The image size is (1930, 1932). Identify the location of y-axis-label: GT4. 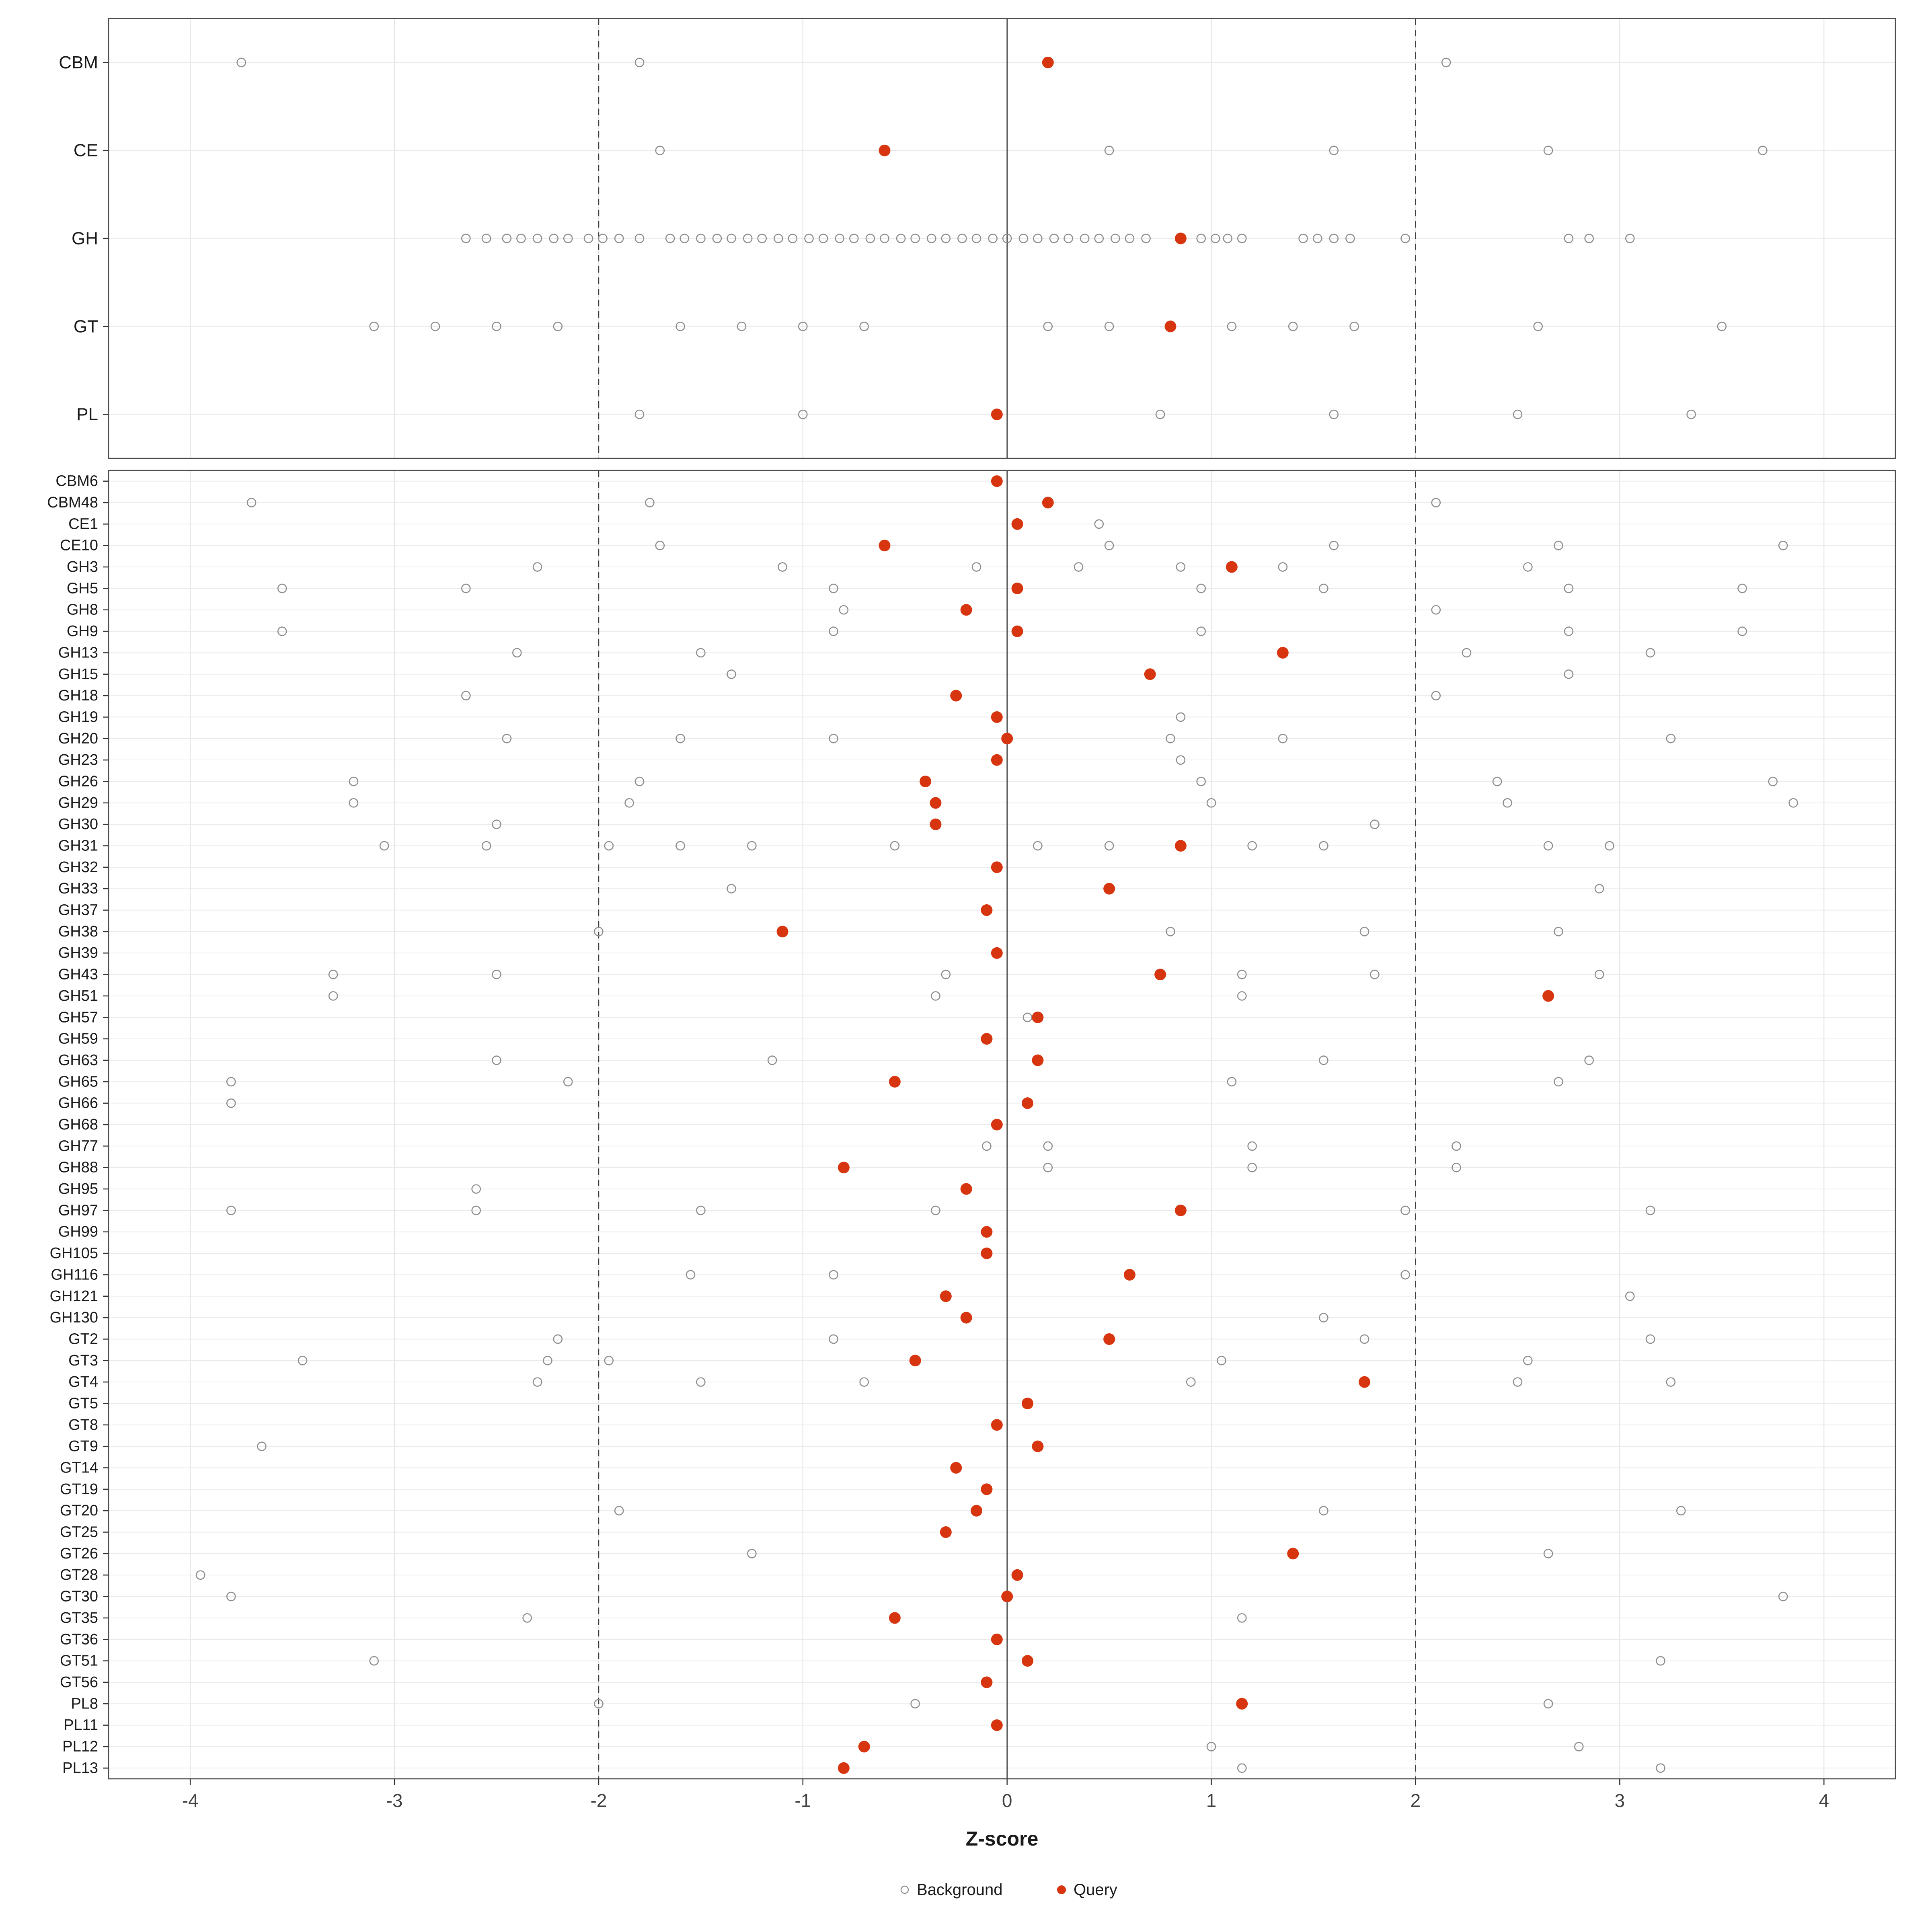
(83, 1382).